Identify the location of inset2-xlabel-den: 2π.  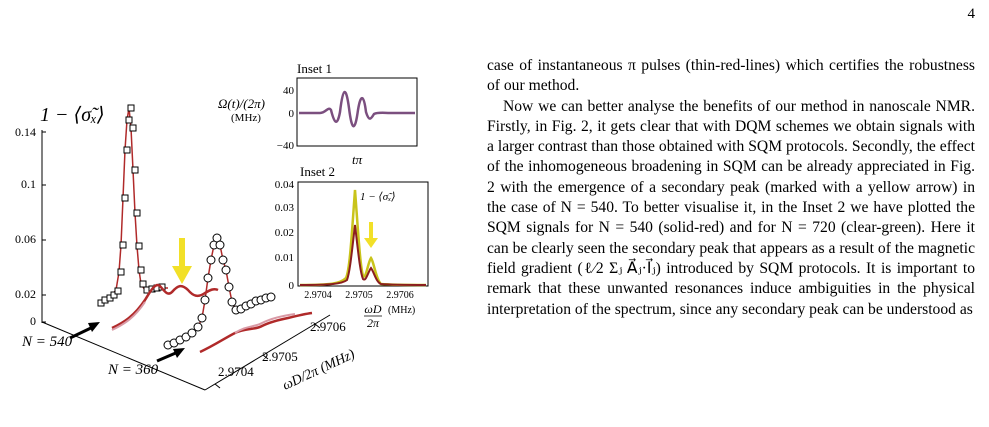
(373, 323).